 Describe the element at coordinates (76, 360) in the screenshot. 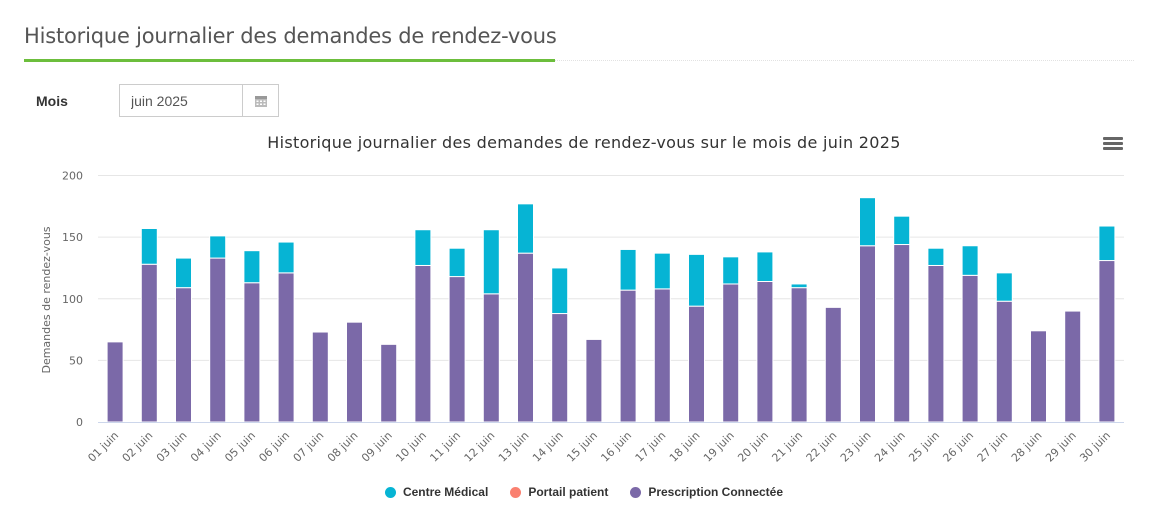

I see `y-tick-label: 50` at that location.